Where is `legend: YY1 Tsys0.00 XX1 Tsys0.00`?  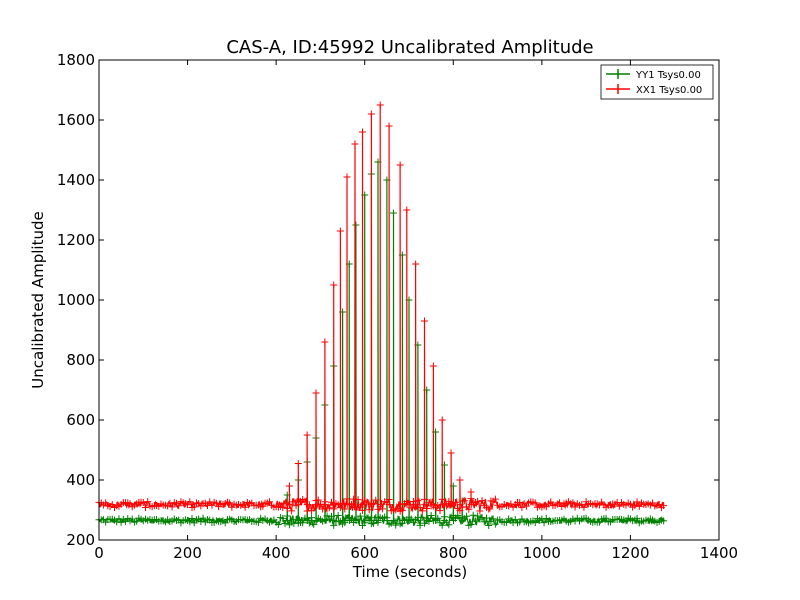
legend: YY1 Tsys0.00 XX1 Tsys0.00 is located at coordinates (657, 82).